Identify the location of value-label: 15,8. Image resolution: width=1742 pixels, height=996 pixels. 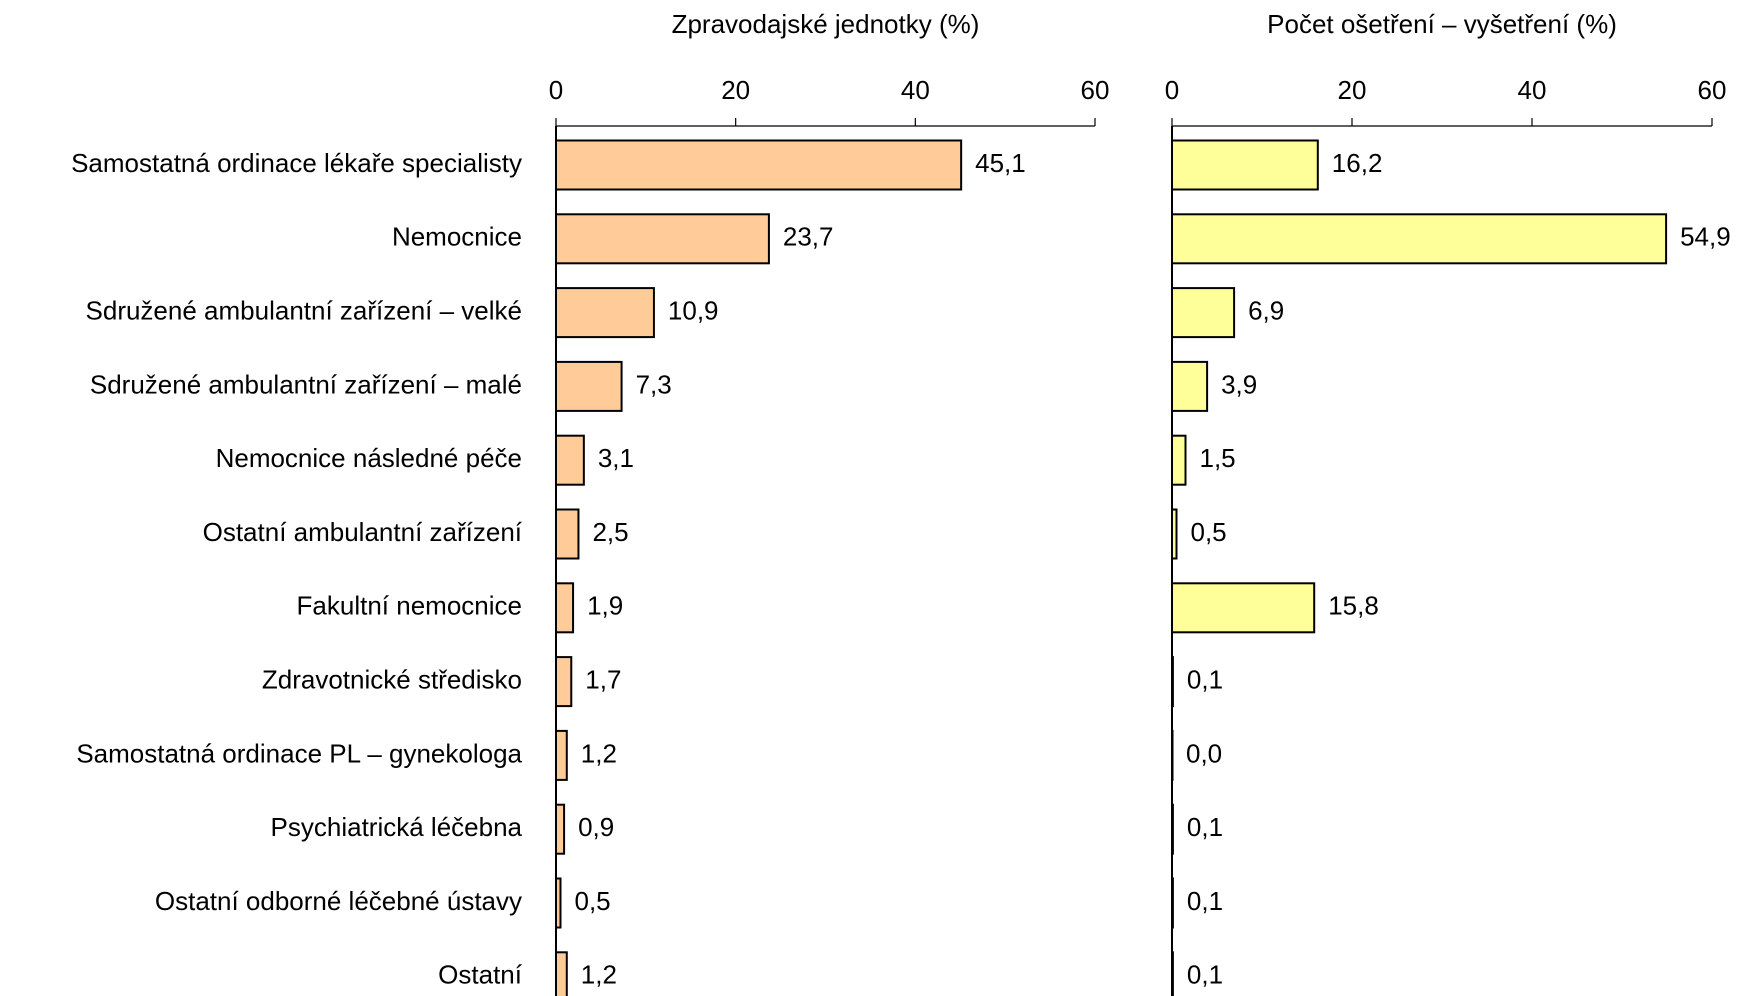
(1353, 606).